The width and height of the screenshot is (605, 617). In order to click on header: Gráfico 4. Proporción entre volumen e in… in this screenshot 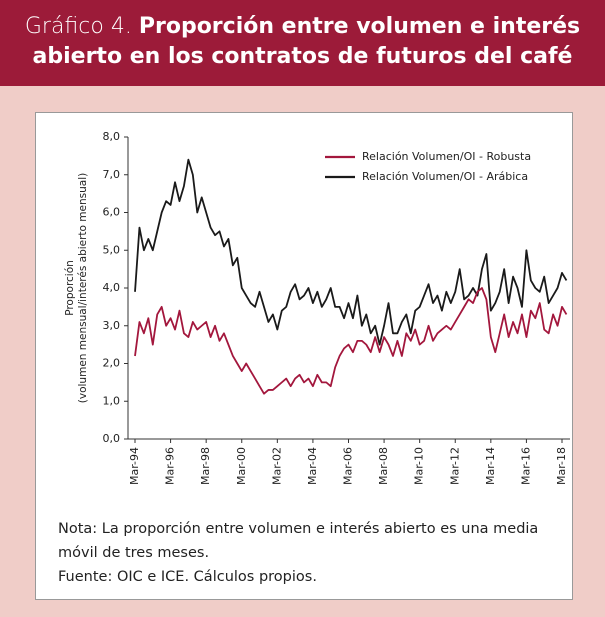, I will do `click(302, 43)`.